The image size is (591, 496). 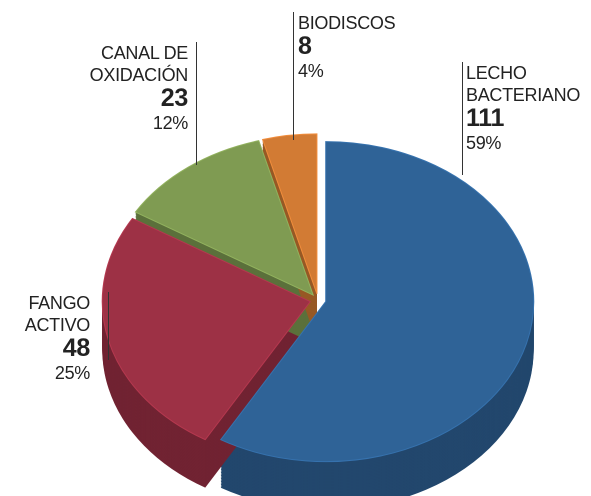 I want to click on category-name: LECHO BACTERIANO, so click(x=523, y=84).